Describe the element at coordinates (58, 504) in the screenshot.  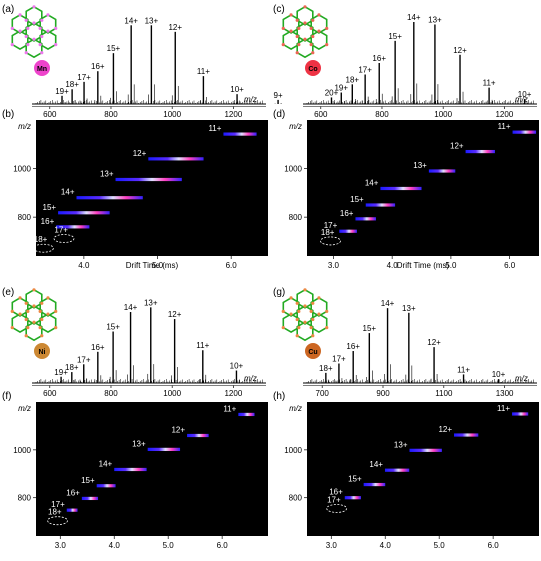
I see `im-spot-label: 17+` at that location.